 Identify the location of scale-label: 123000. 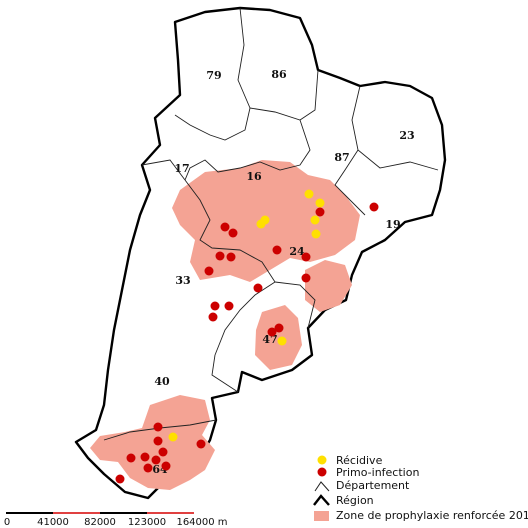
(147, 522).